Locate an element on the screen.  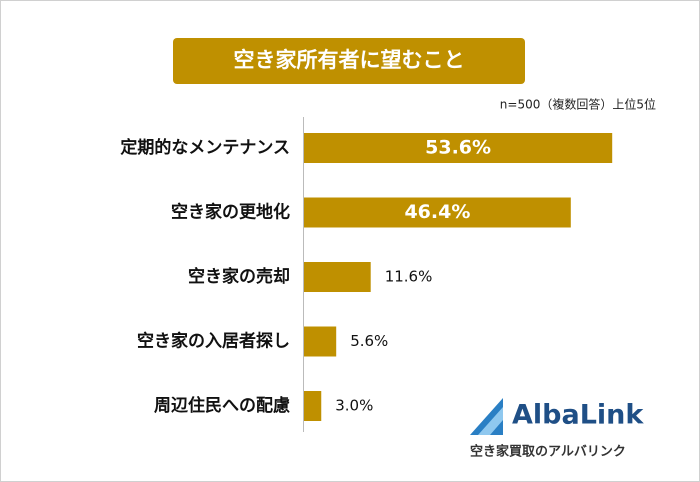
value-label: 11.6% is located at coordinates (409, 277).